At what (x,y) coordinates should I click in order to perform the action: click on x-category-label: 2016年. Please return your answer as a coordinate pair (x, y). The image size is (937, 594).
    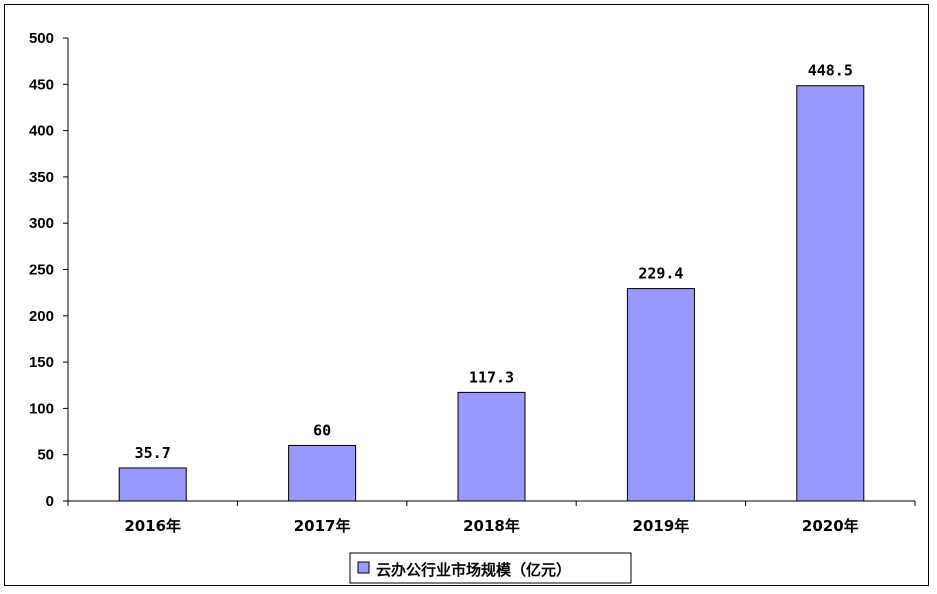
    Looking at the image, I should click on (152, 526).